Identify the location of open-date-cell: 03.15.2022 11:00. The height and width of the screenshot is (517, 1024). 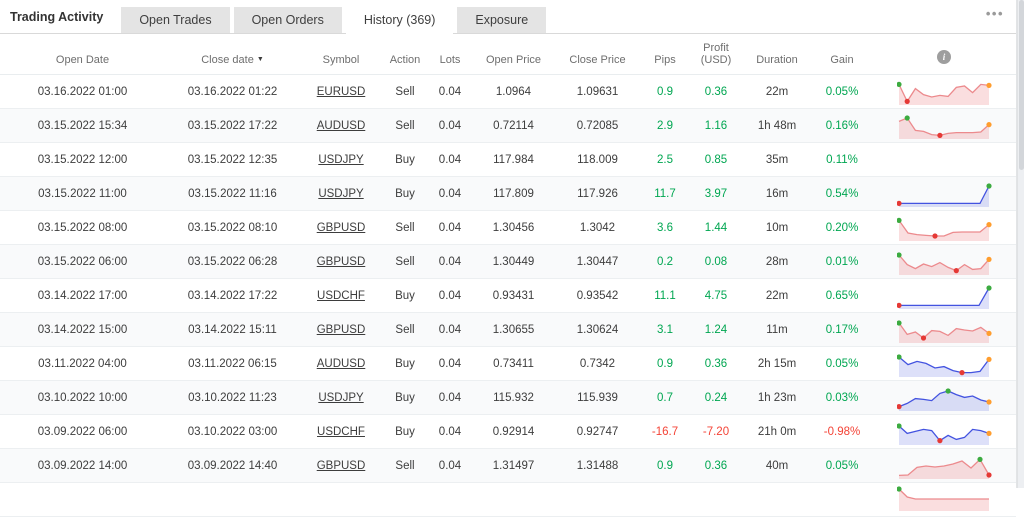
(82, 193).